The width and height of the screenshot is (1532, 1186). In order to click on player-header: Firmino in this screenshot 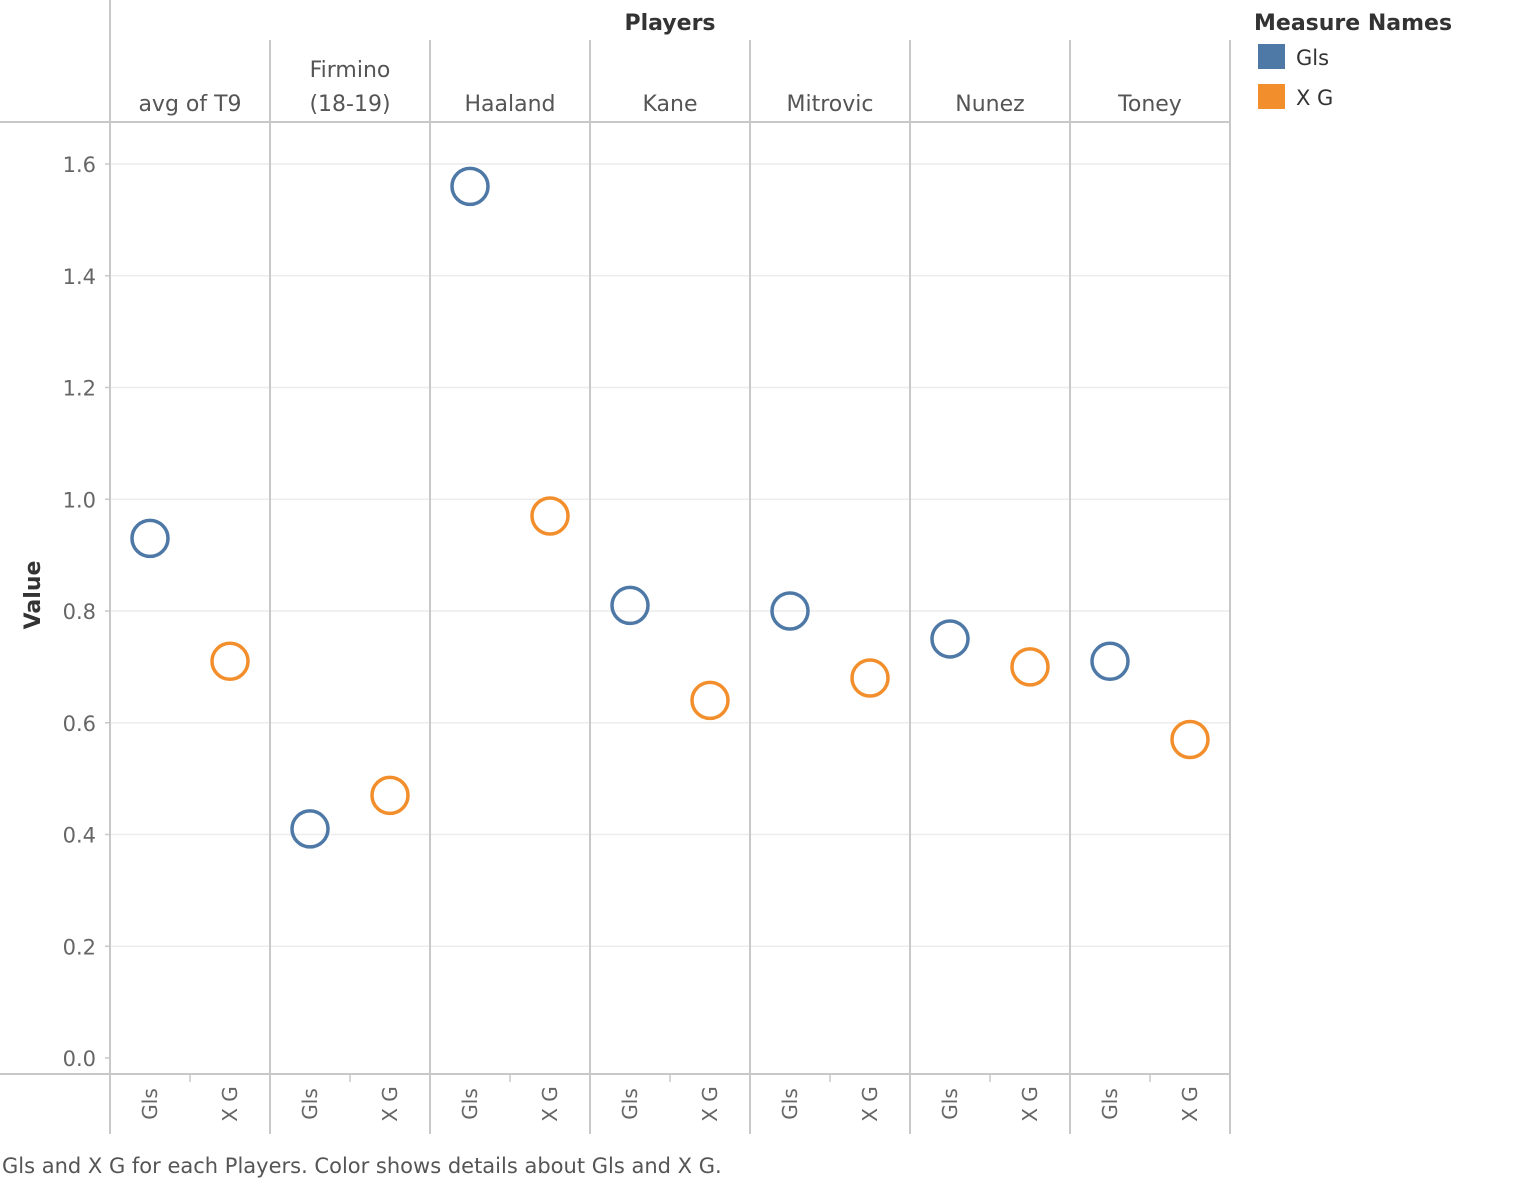, I will do `click(350, 70)`.